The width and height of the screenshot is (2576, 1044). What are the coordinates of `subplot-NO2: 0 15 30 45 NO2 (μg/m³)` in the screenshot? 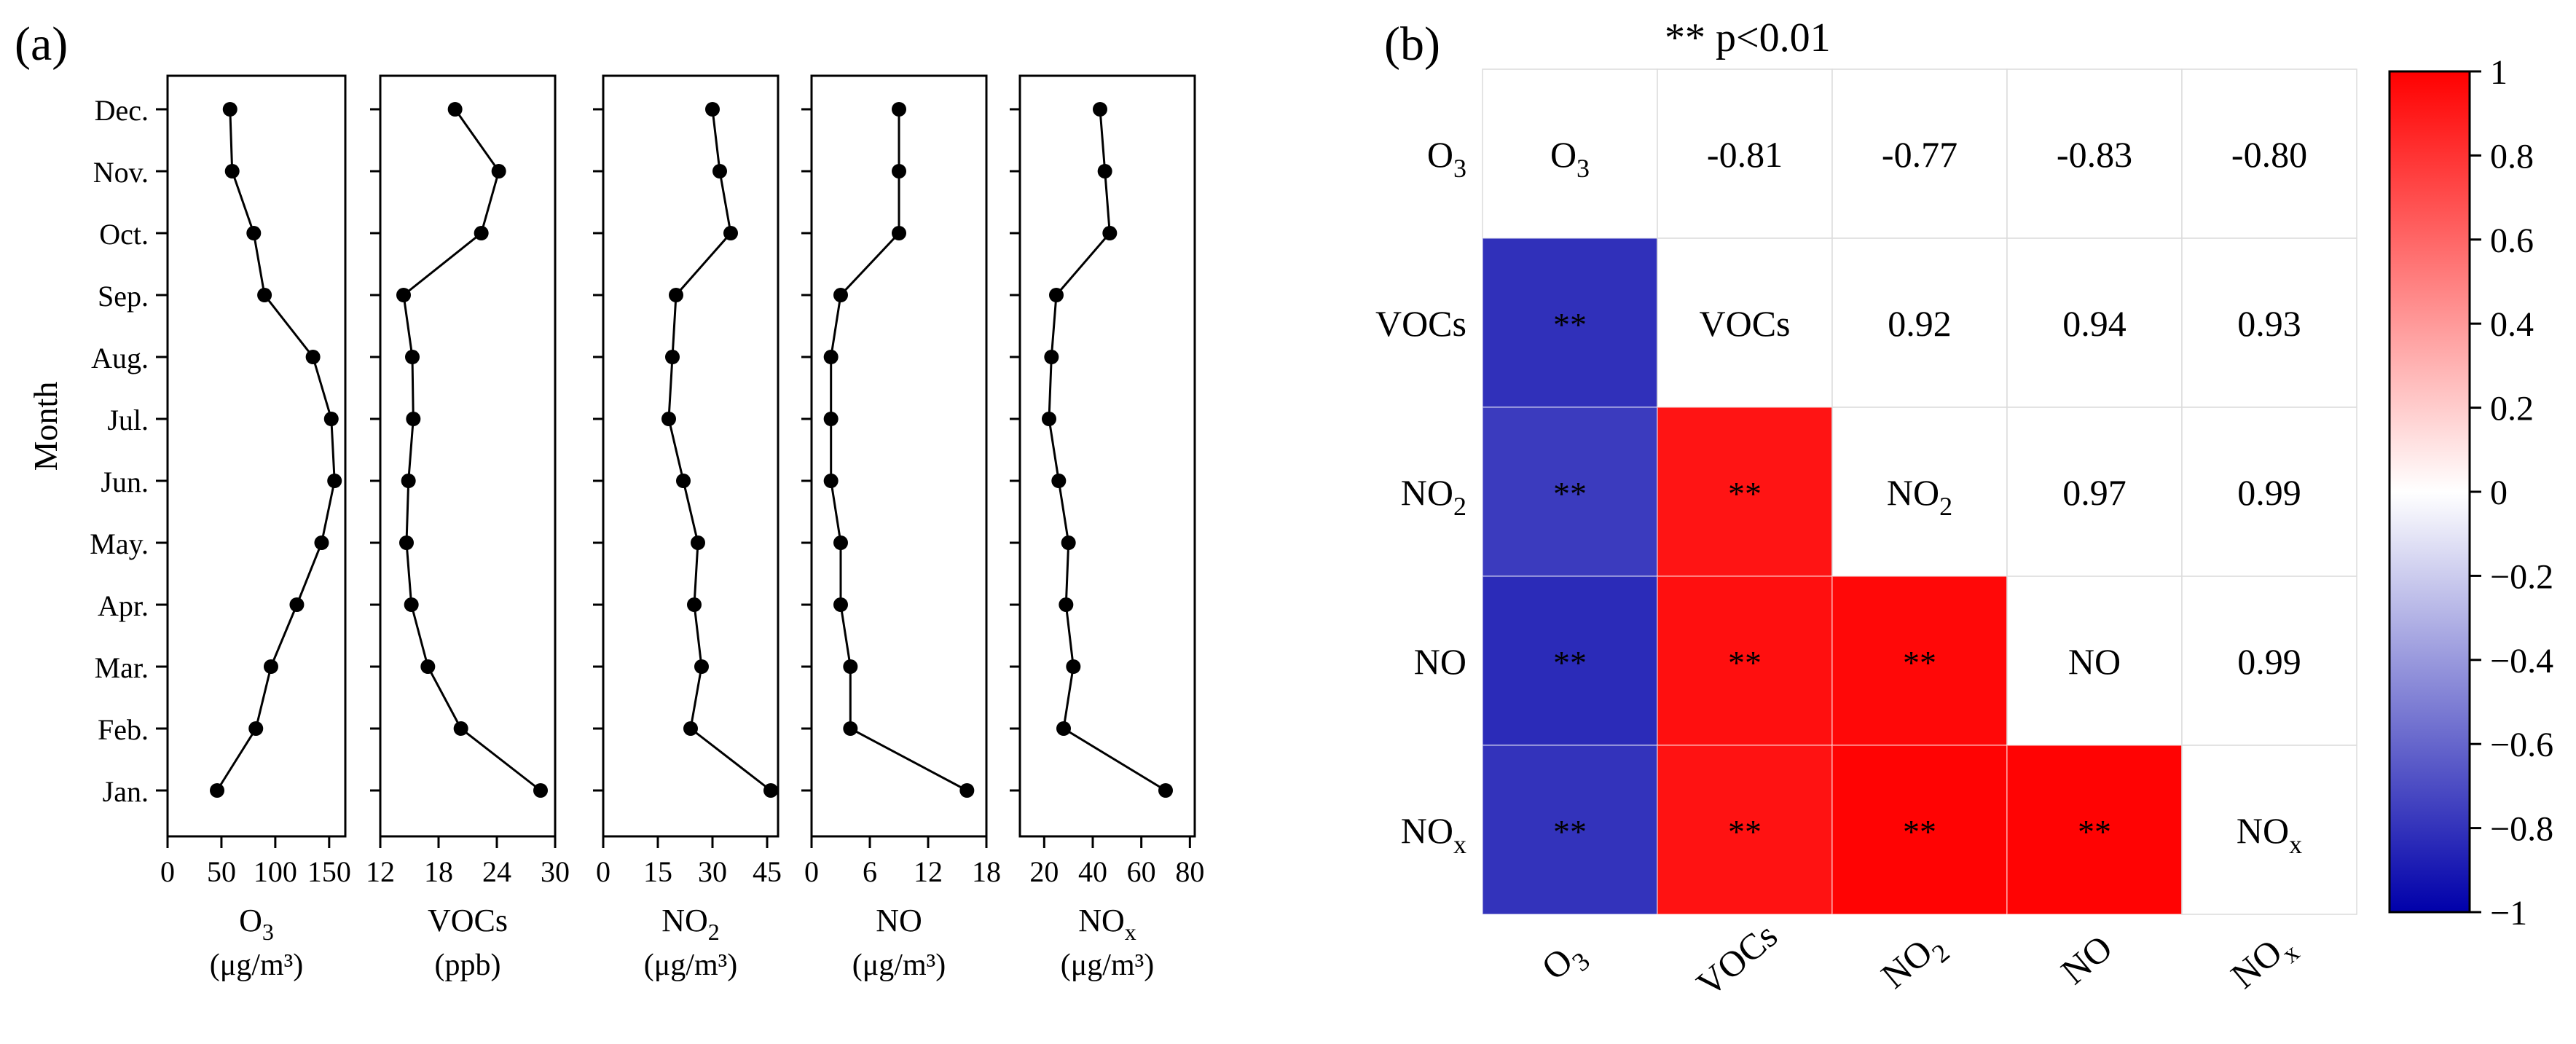 It's located at (687, 528).